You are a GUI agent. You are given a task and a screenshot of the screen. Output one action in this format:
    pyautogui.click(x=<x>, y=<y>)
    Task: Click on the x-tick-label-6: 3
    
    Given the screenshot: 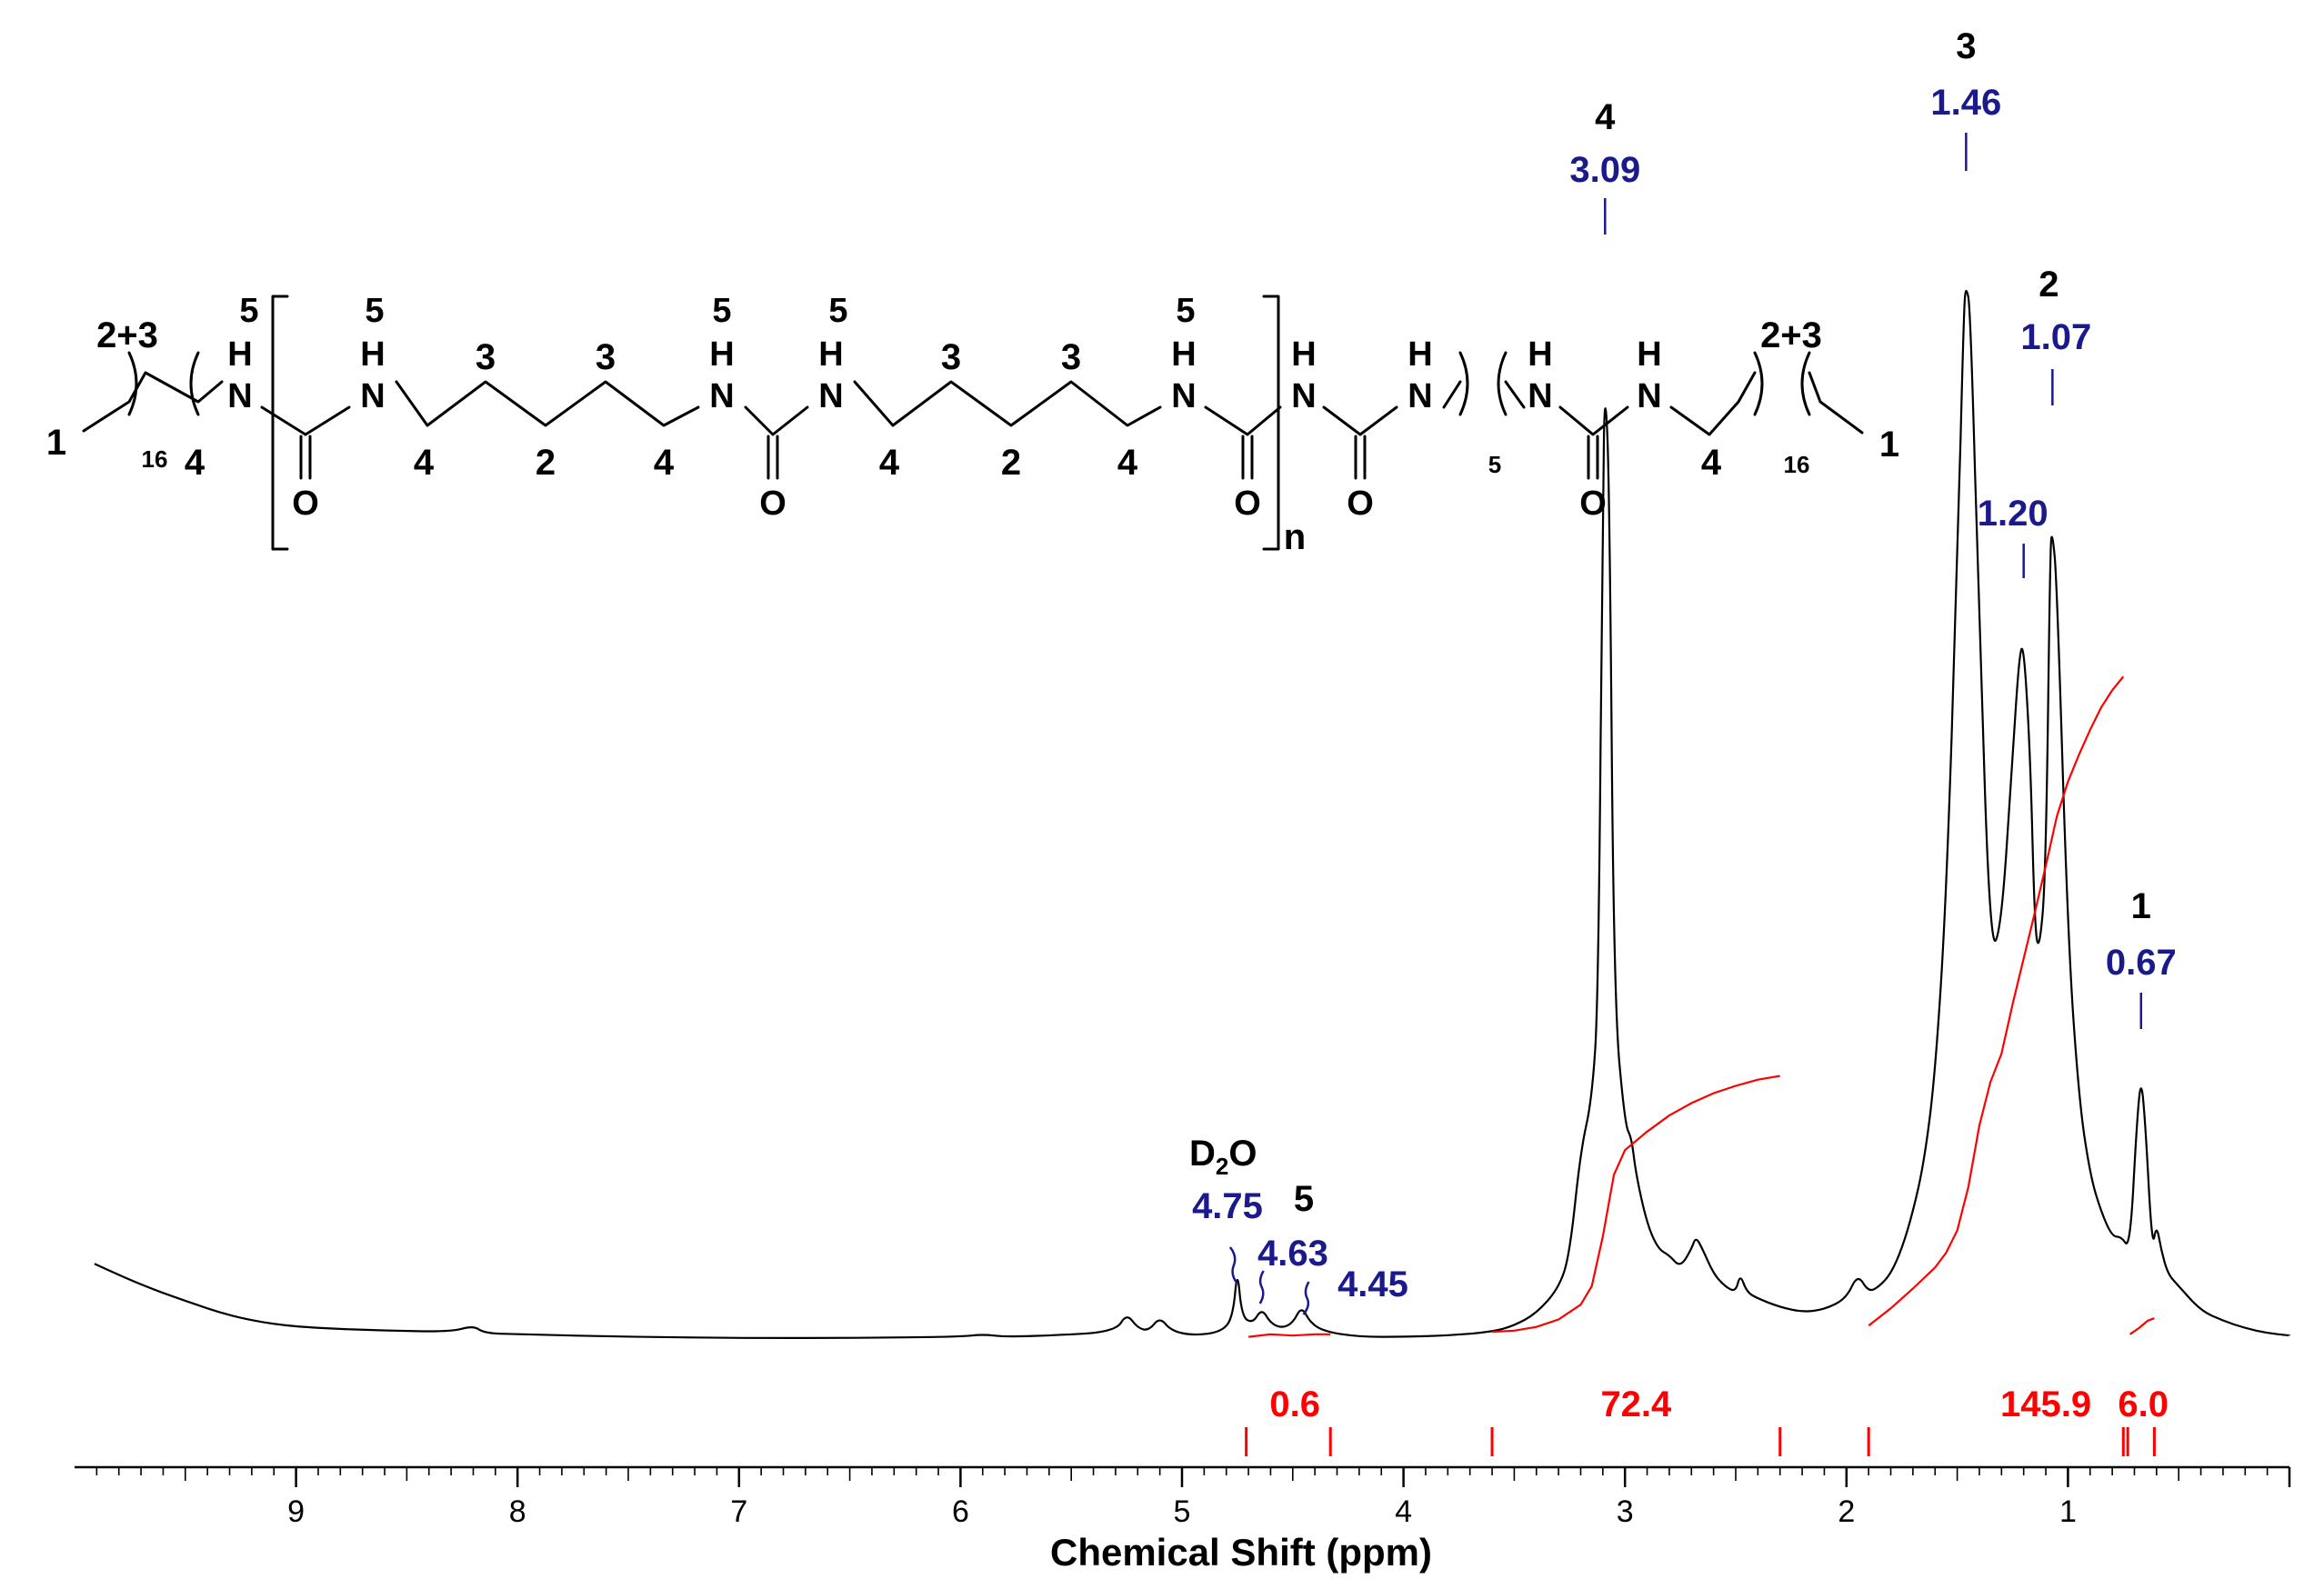 What is the action you would take?
    pyautogui.click(x=1625, y=1512)
    